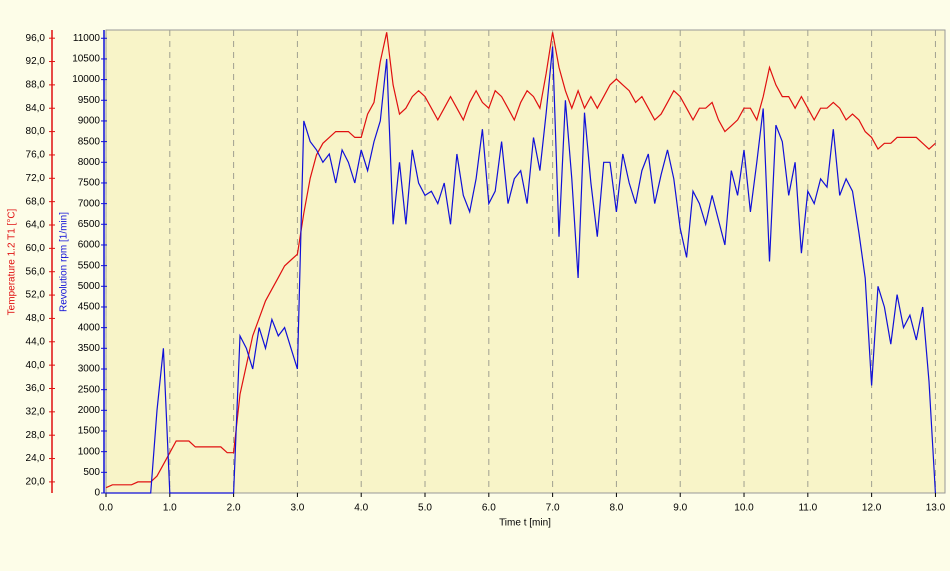  I want to click on y2-tick-label: 7500, so click(89, 183).